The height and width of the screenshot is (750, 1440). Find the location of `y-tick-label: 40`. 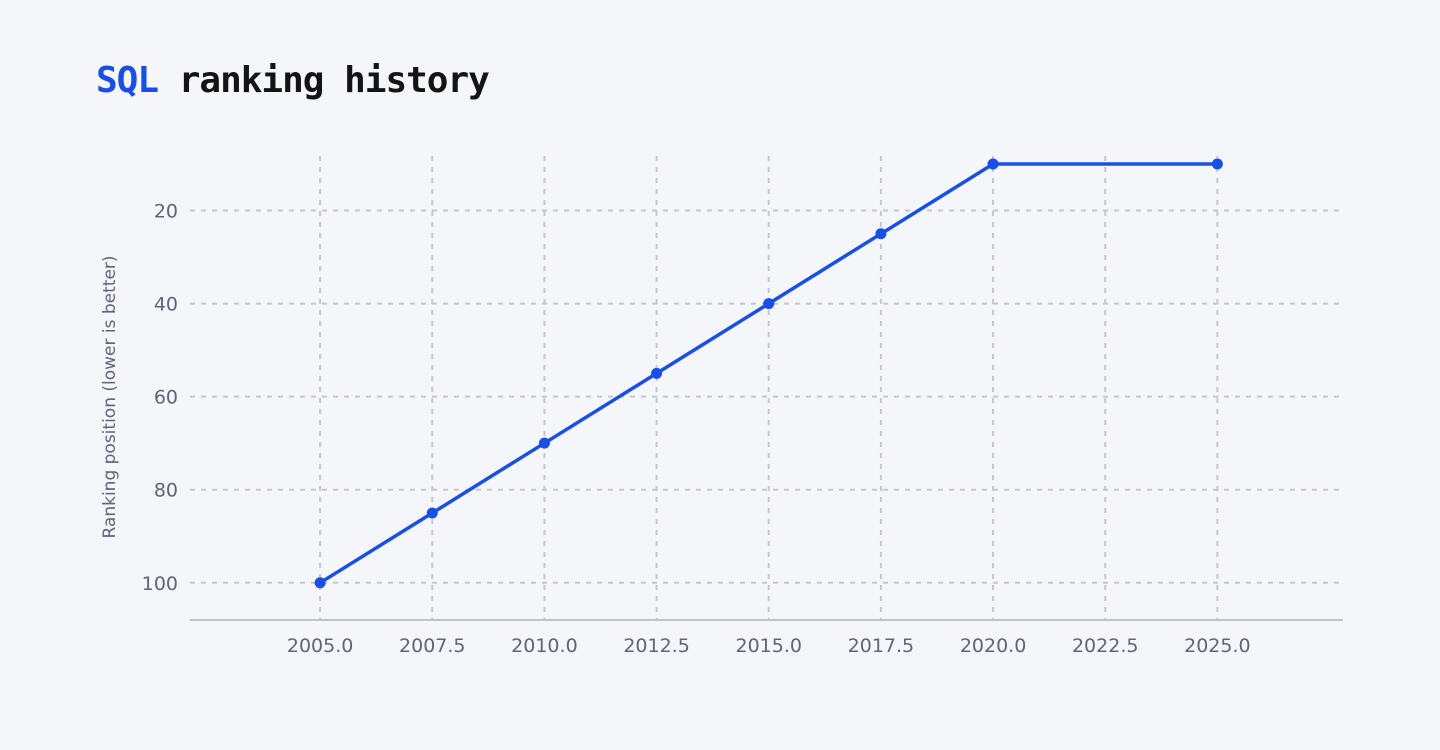

y-tick-label: 40 is located at coordinates (166, 305).